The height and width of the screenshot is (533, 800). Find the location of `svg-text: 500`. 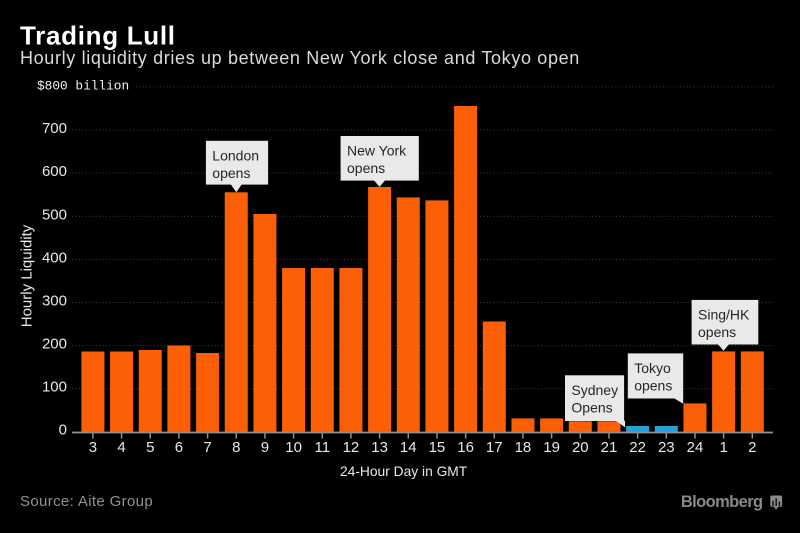

svg-text: 500 is located at coordinates (54, 214).